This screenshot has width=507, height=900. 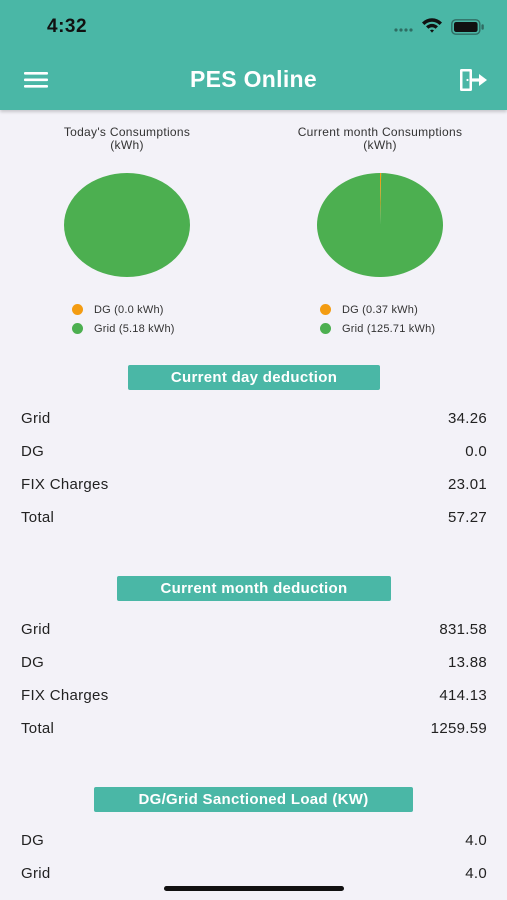 What do you see at coordinates (254, 453) in the screenshot?
I see `table-row: DG 0.0` at bounding box center [254, 453].